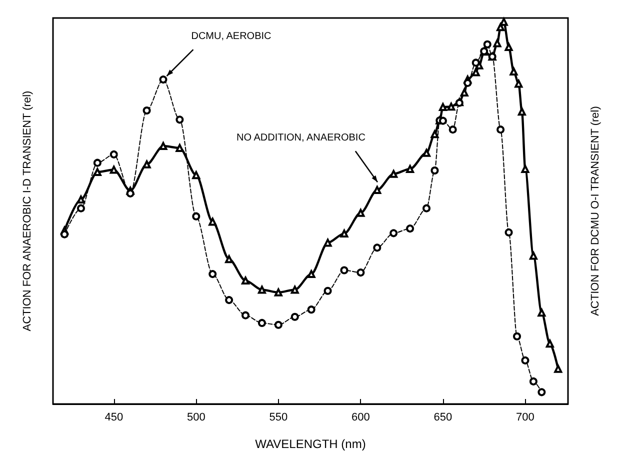 The height and width of the screenshot is (470, 621). What do you see at coordinates (596, 211) in the screenshot?
I see `y2-axis-title: ACTION FOR DCMU O-I TRANSIENT (rel)` at bounding box center [596, 211].